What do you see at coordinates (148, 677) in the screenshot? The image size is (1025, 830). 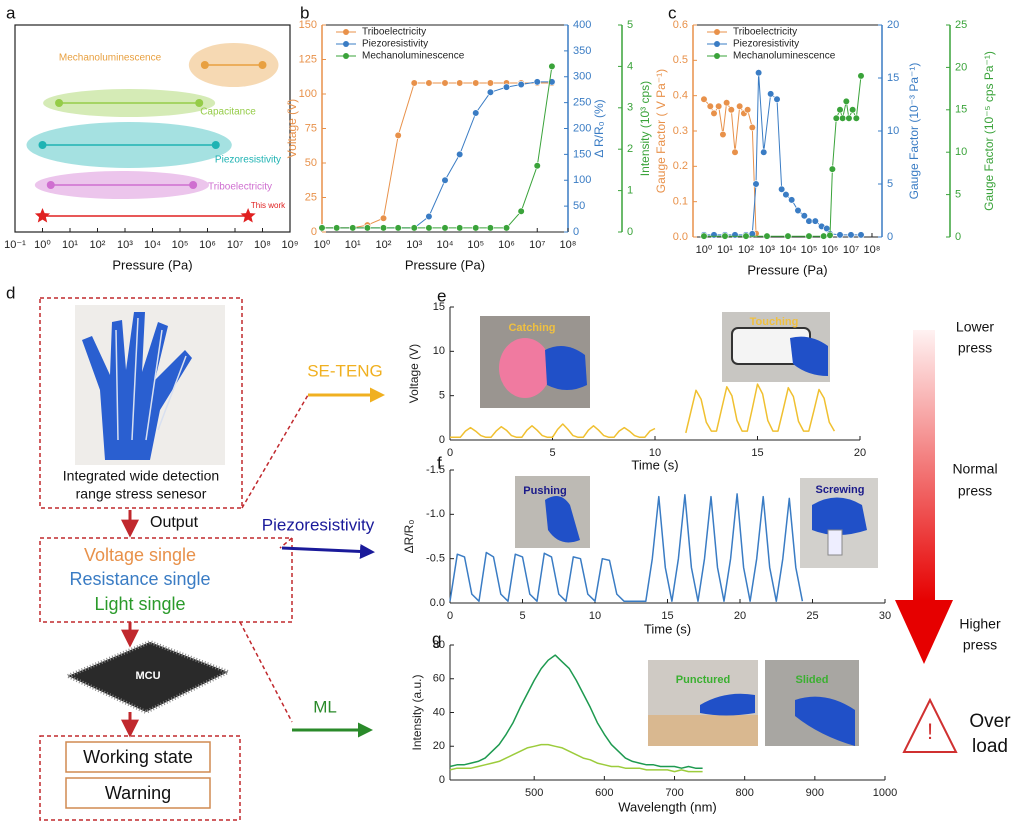 I see `mcu-chip` at bounding box center [148, 677].